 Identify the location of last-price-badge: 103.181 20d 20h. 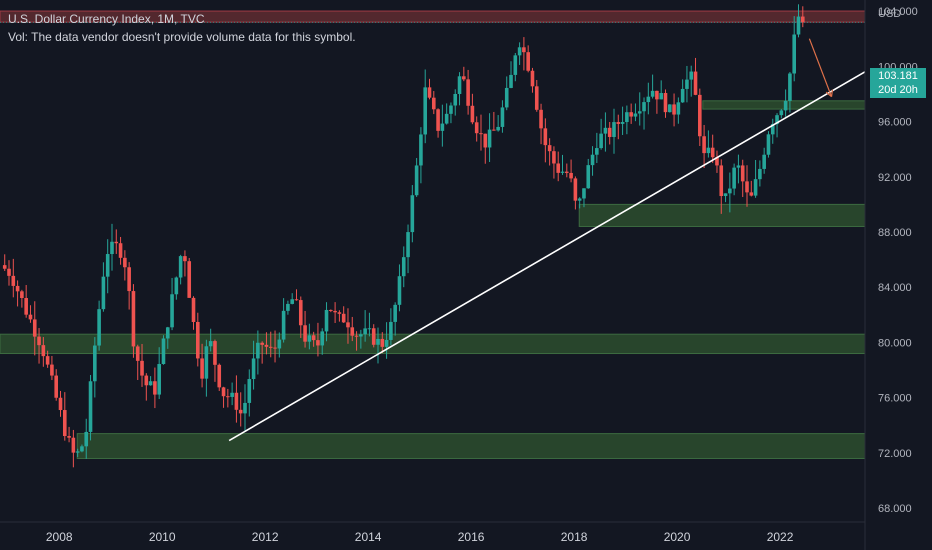
(898, 83).